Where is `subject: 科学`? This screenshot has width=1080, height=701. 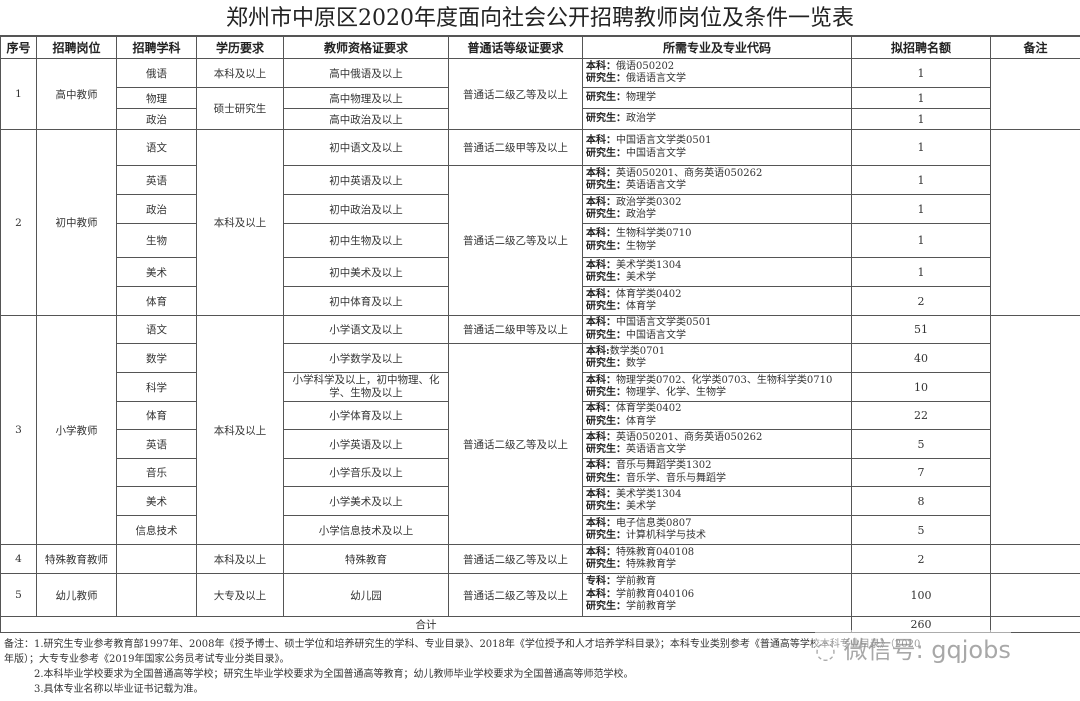
subject: 科学 is located at coordinates (157, 387).